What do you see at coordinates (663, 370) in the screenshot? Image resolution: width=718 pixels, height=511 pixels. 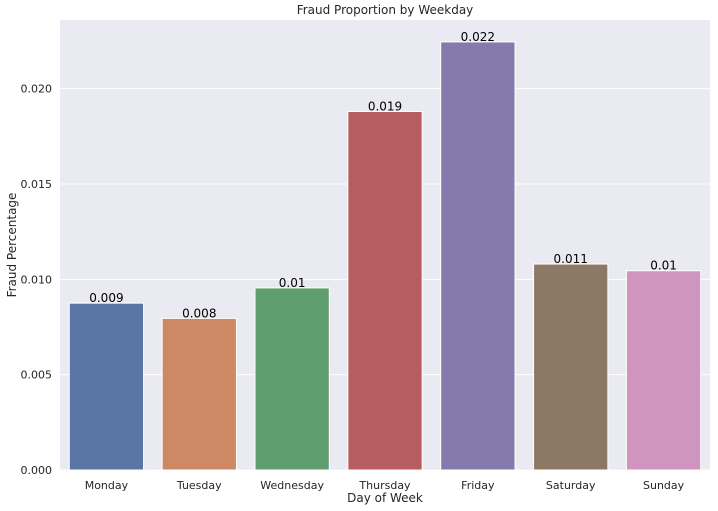 I see `bar-sunday` at bounding box center [663, 370].